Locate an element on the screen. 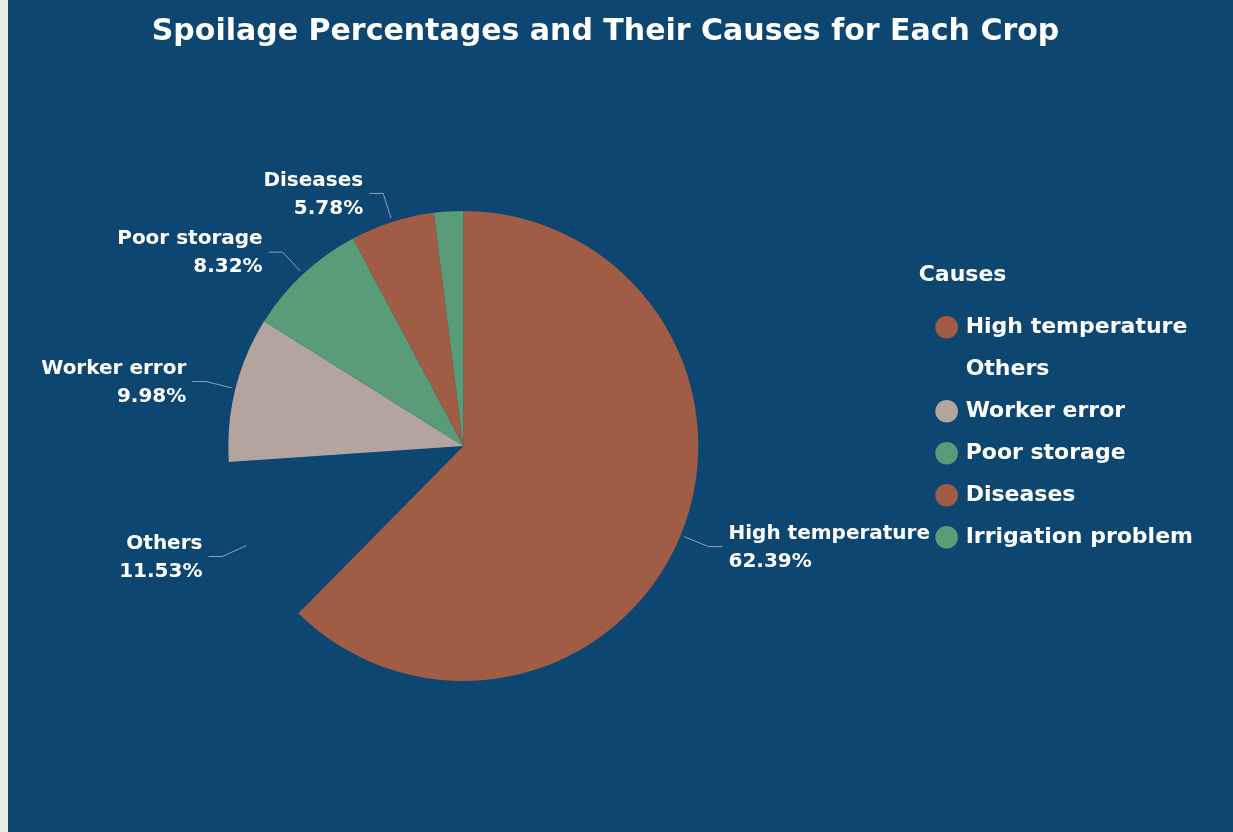  legend-label: Irrigation problem is located at coordinates (1079, 535).